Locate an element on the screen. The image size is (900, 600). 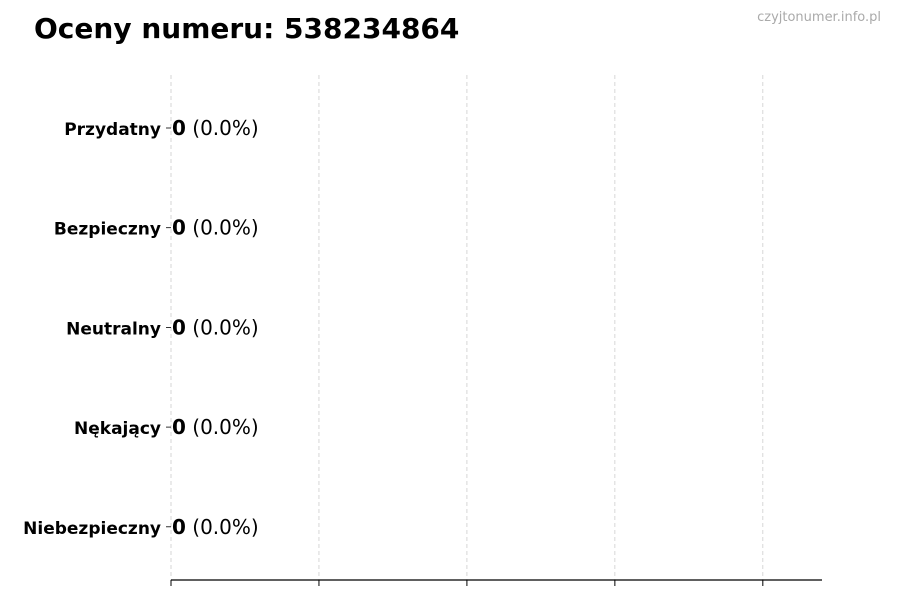
category-label: Niebezpieczny is located at coordinates (92, 529).